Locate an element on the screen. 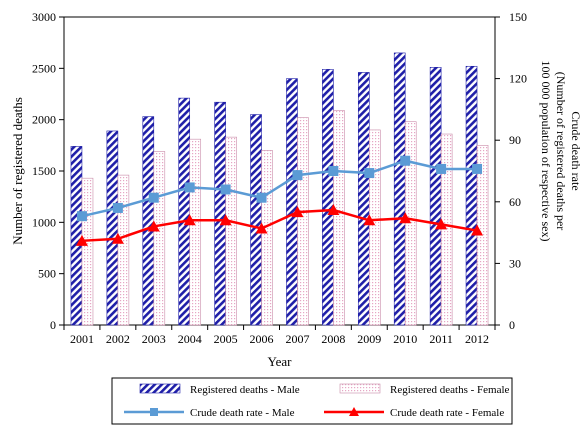 Image resolution: width=587 pixels, height=440 pixels. y-left-axis-title: Number of registered deaths is located at coordinates (17, 171).